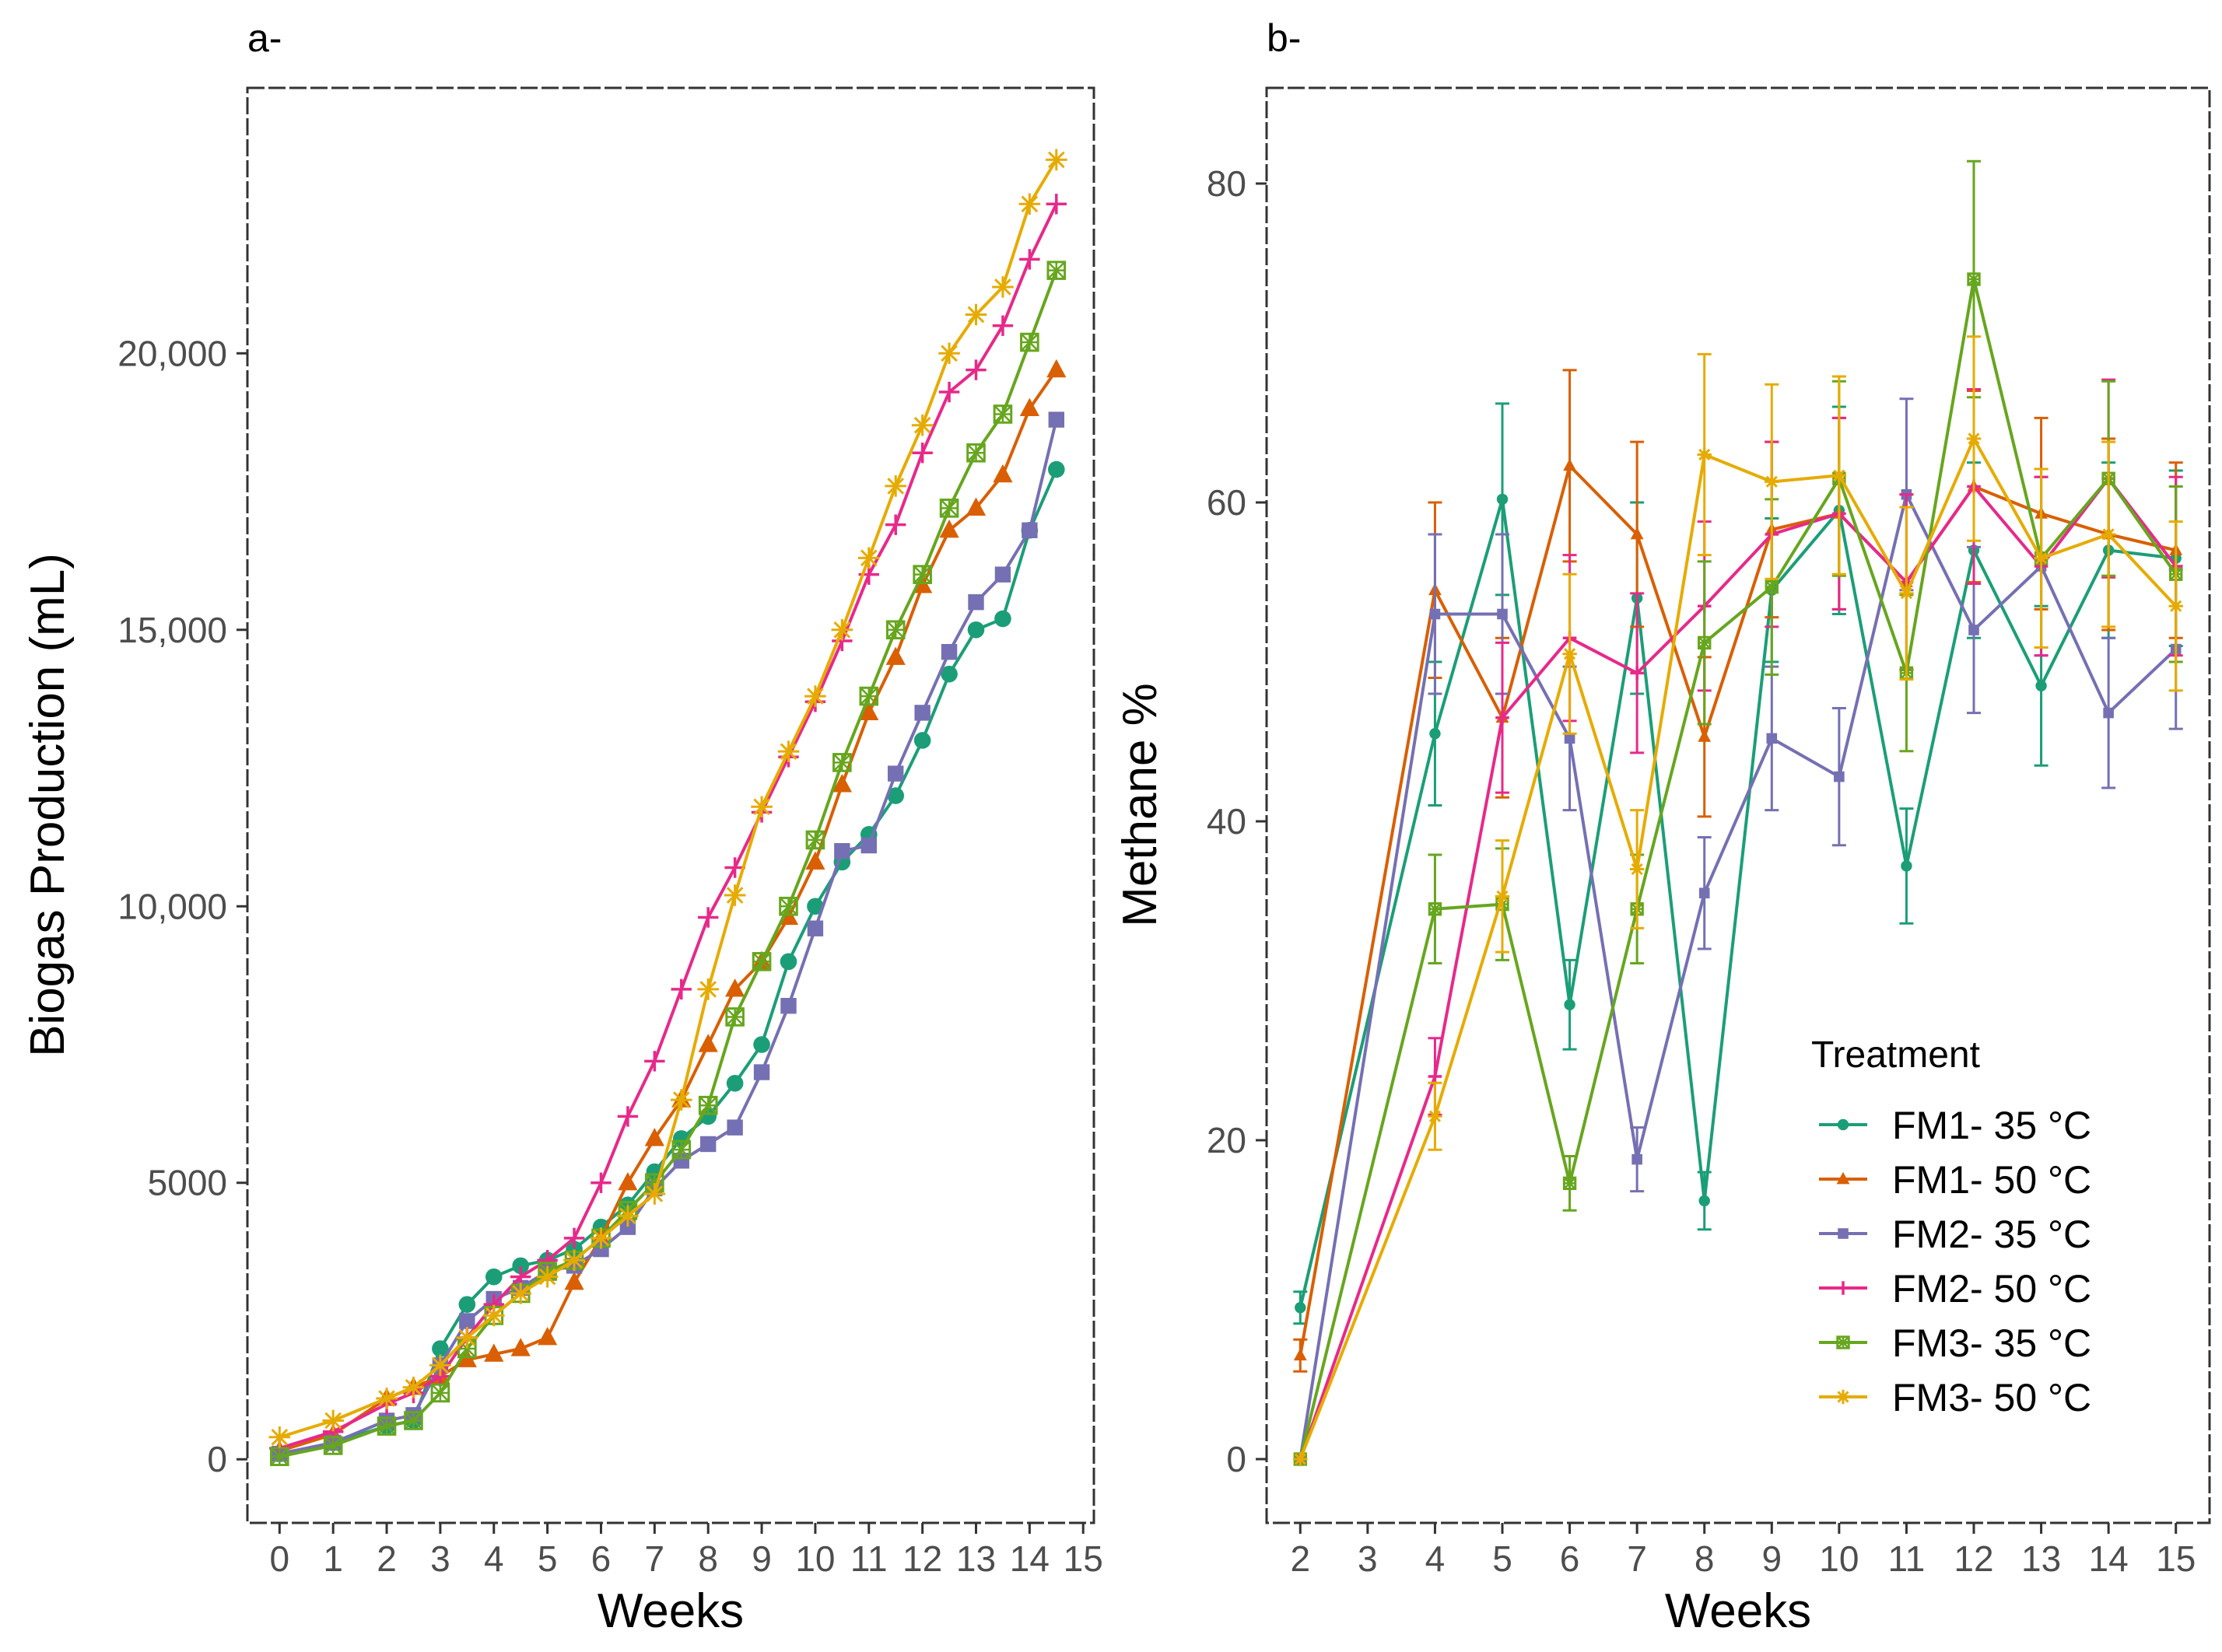  What do you see at coordinates (1991, 1343) in the screenshot?
I see `legend-label: FM3- 35 °C` at bounding box center [1991, 1343].